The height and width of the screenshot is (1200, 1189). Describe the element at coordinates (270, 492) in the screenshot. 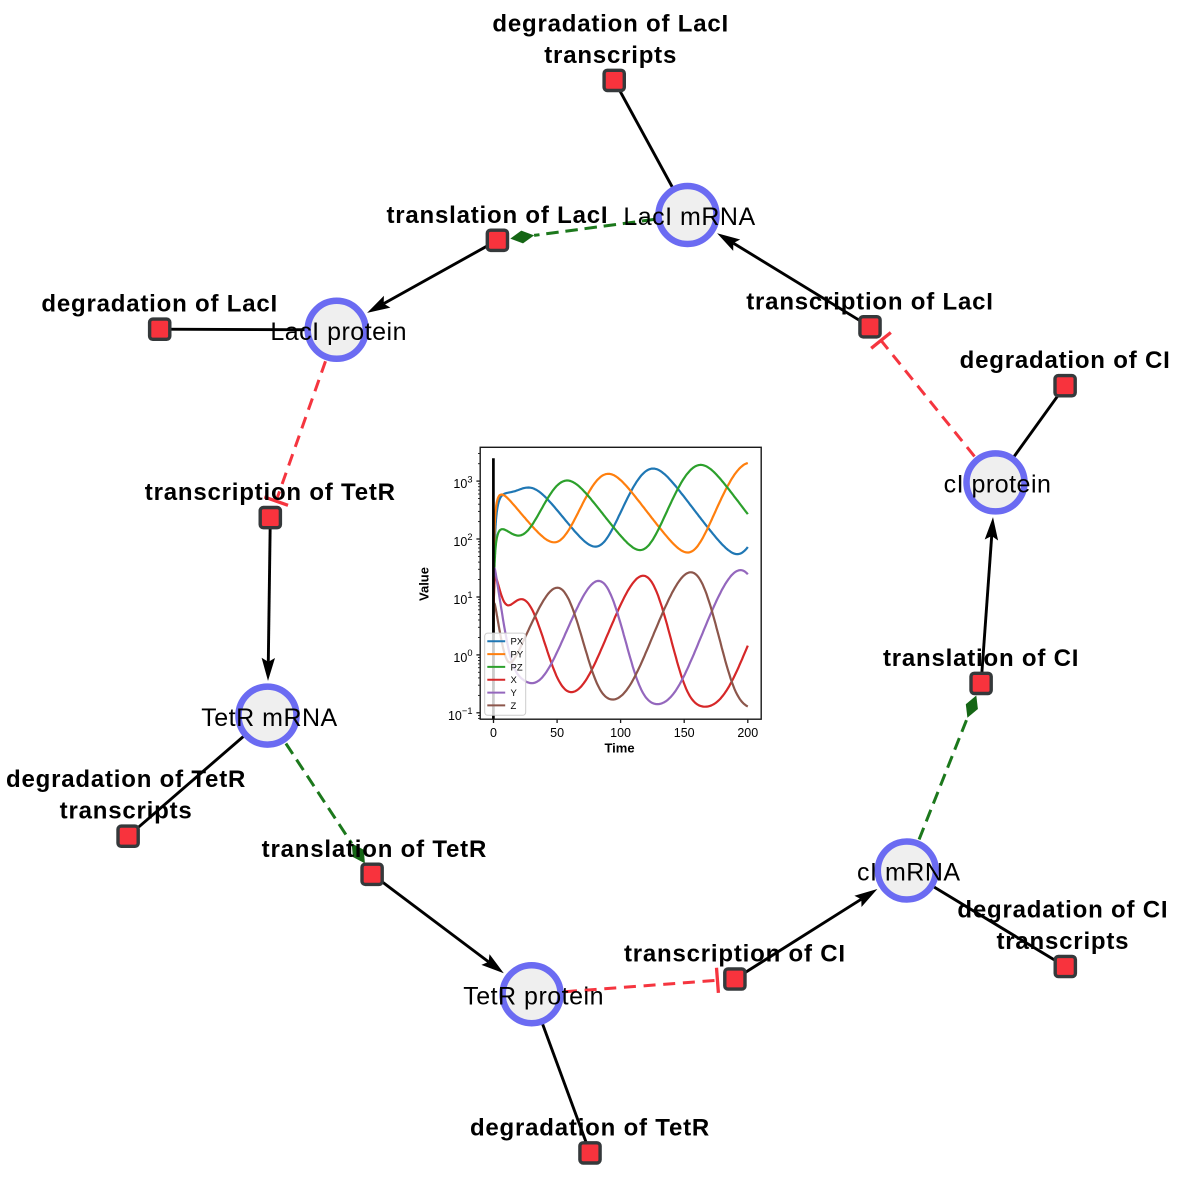

I see `svg-text: transcription of TetR` at that location.